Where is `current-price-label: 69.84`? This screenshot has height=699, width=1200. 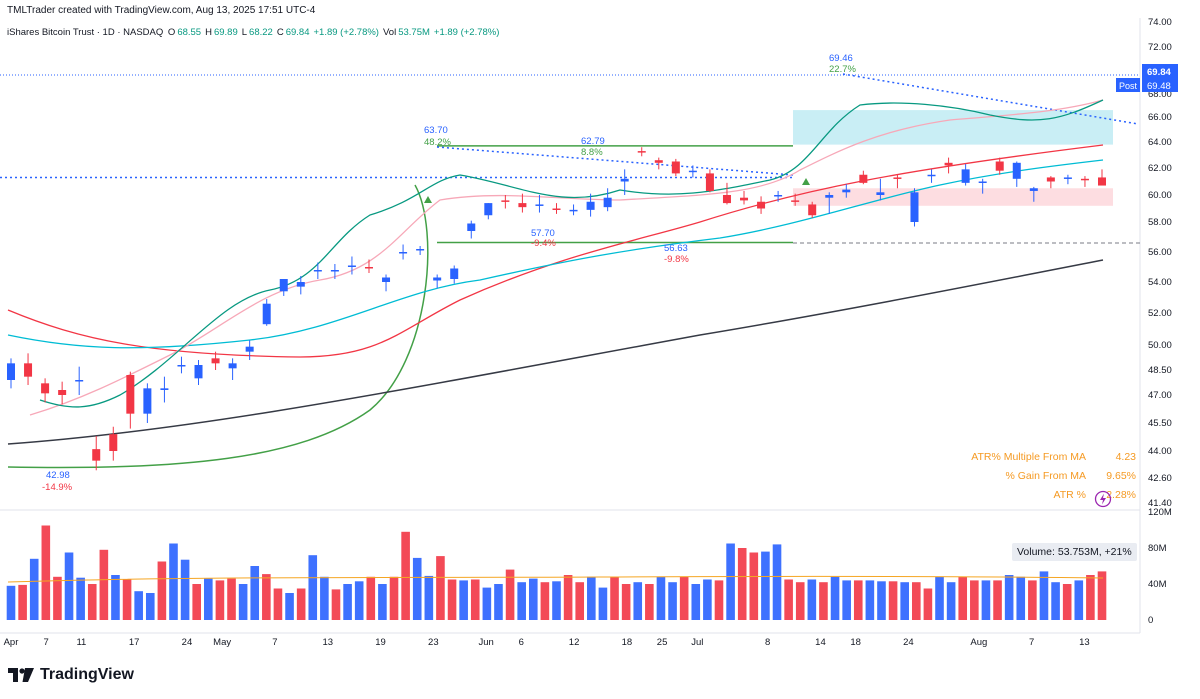 current-price-label: 69.84 is located at coordinates (1159, 72).